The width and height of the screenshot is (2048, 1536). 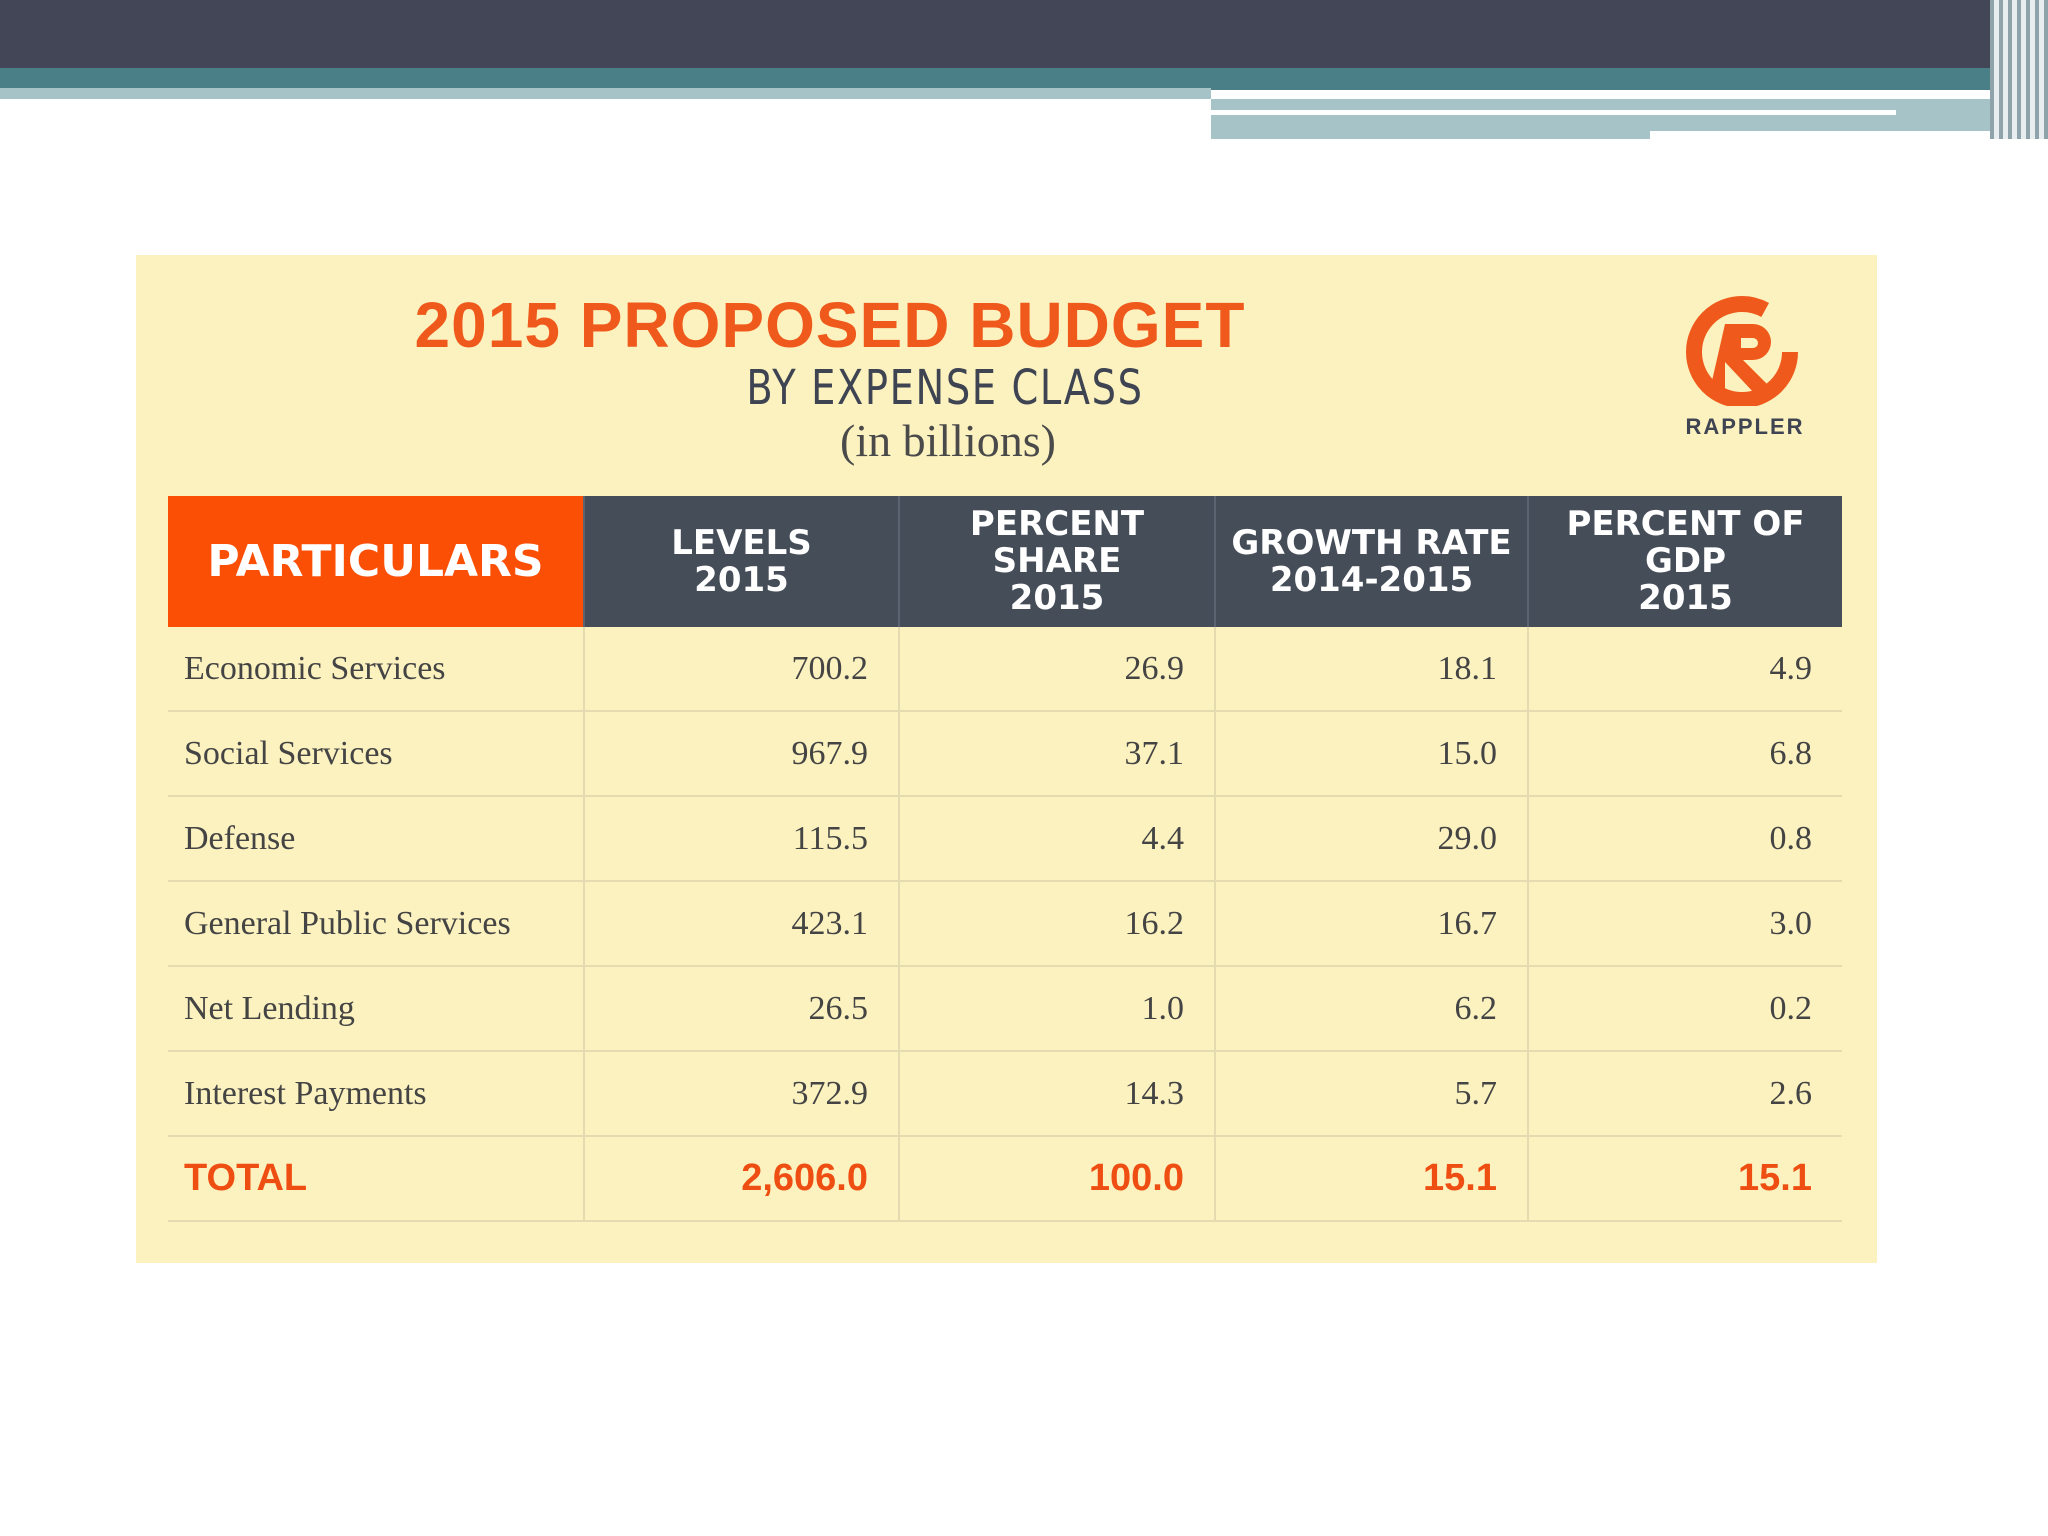 What do you see at coordinates (376, 924) in the screenshot?
I see `row-label: General Public Services` at bounding box center [376, 924].